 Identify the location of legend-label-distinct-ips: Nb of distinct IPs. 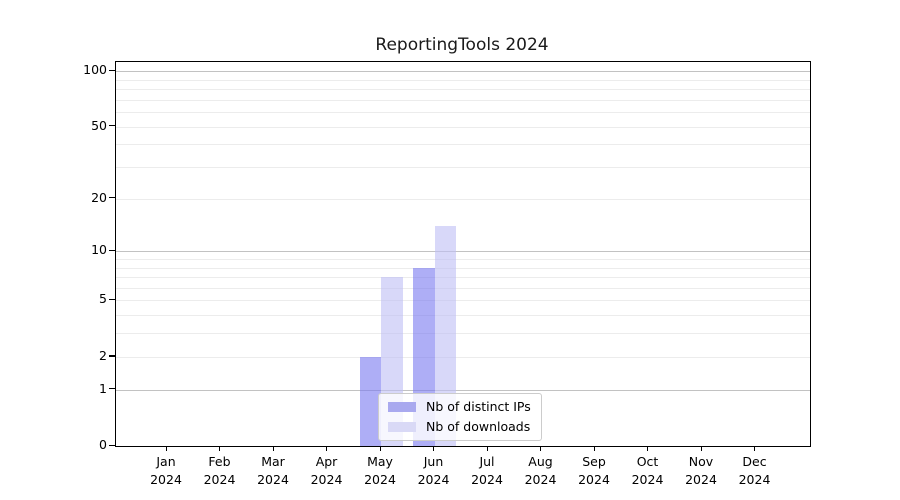
(478, 406).